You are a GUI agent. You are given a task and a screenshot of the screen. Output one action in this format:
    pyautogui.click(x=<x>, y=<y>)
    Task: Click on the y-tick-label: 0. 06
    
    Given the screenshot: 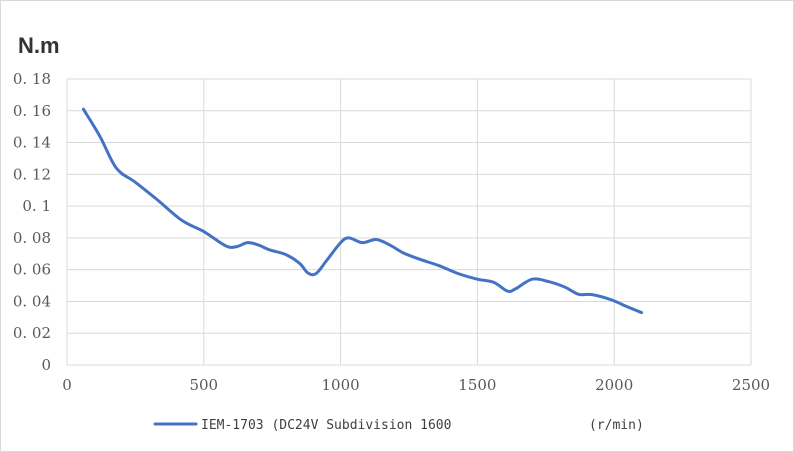 What is the action you would take?
    pyautogui.click(x=32, y=270)
    